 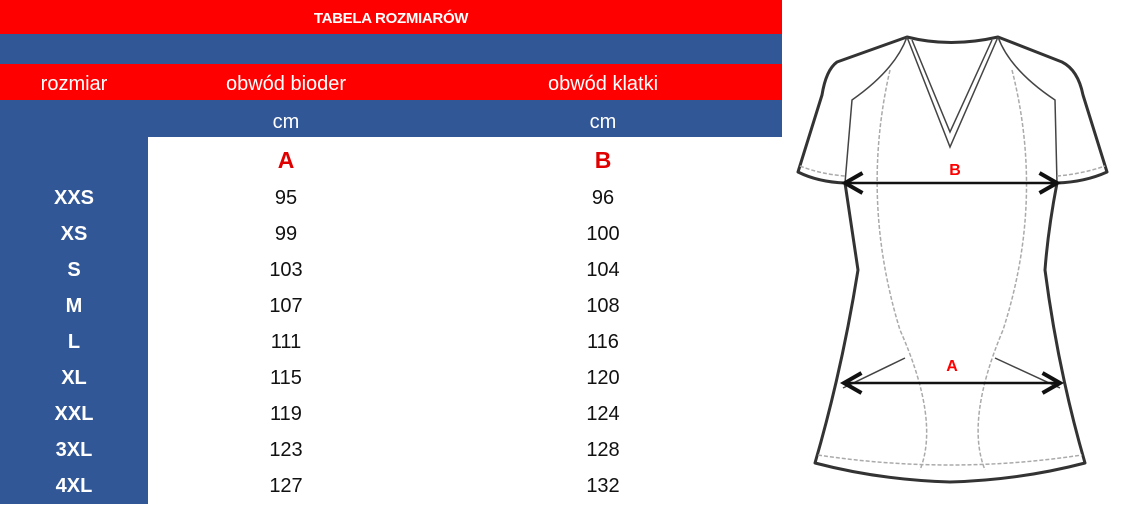 What do you see at coordinates (391, 49) in the screenshot?
I see `blue-spacer-band` at bounding box center [391, 49].